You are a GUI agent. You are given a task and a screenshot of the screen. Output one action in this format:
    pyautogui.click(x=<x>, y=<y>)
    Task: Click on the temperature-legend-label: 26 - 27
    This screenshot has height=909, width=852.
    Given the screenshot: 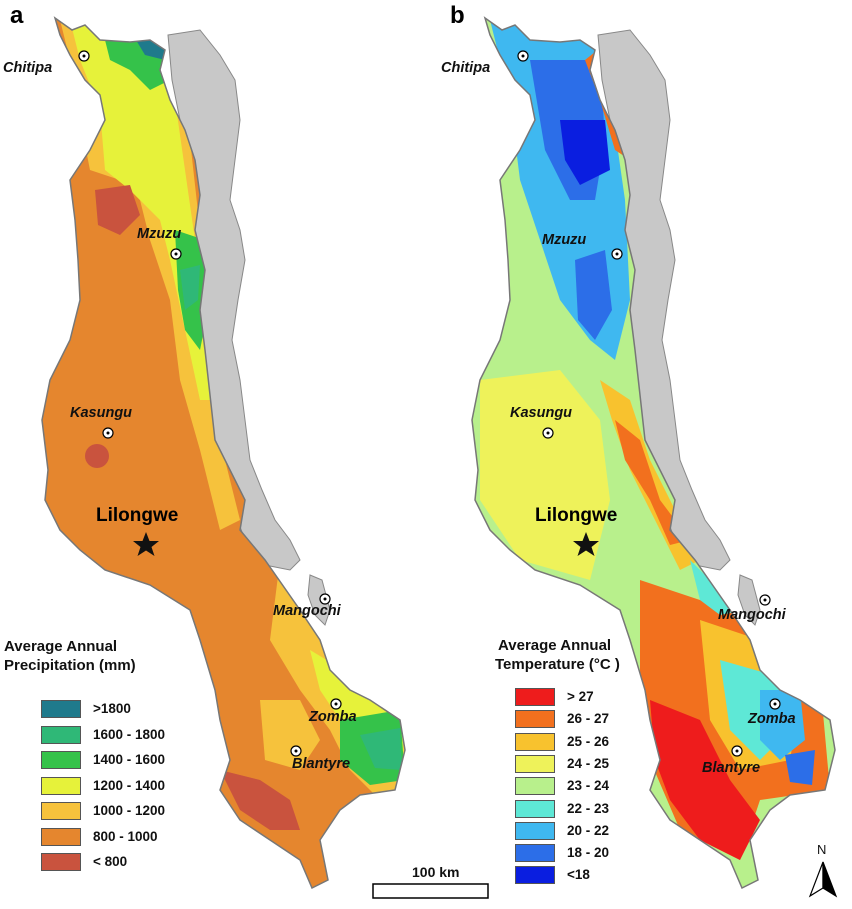 What is the action you would take?
    pyautogui.click(x=588, y=719)
    